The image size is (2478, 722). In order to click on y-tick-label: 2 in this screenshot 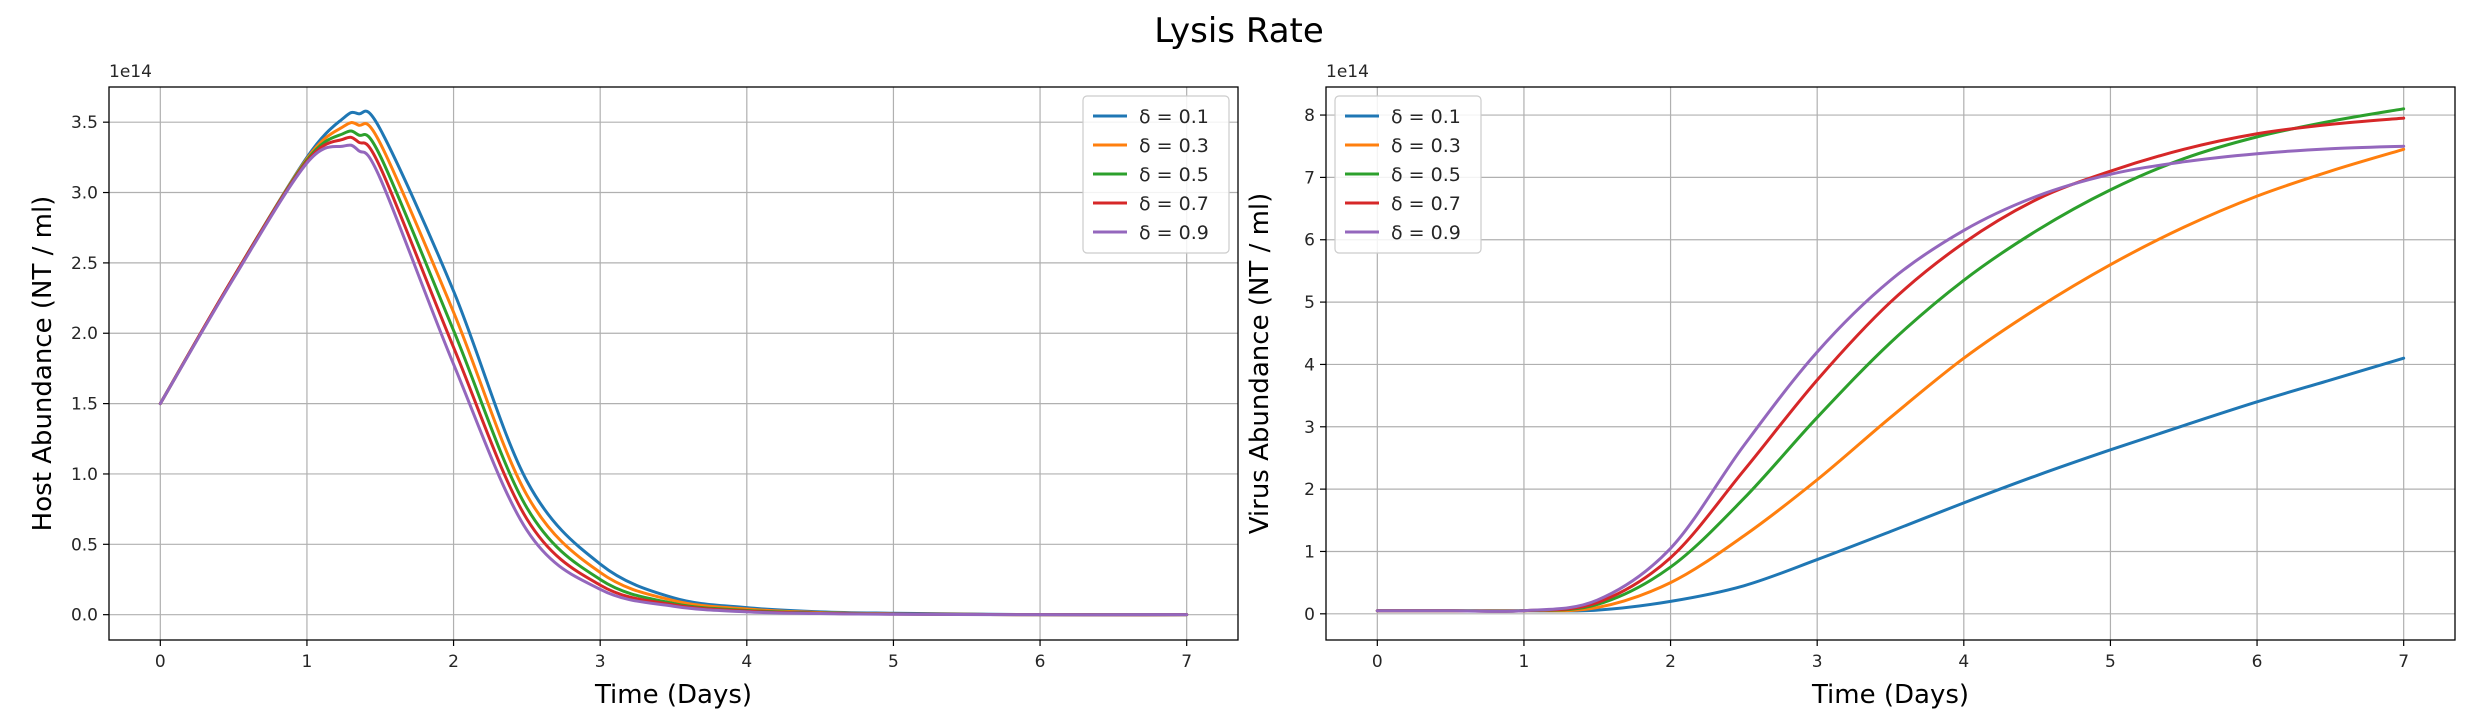, I will do `click(1309, 490)`.